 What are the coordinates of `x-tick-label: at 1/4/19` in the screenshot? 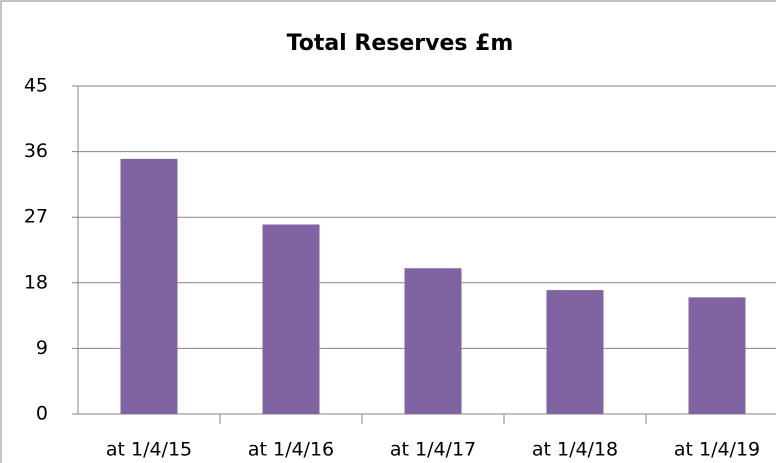 It's located at (717, 450).